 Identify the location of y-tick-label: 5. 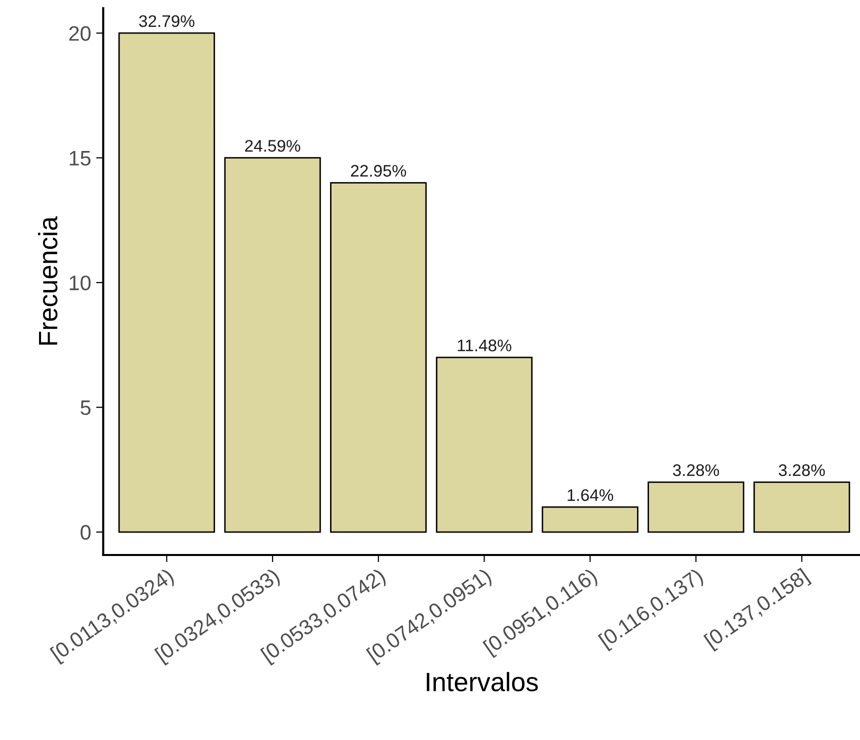
(85, 408).